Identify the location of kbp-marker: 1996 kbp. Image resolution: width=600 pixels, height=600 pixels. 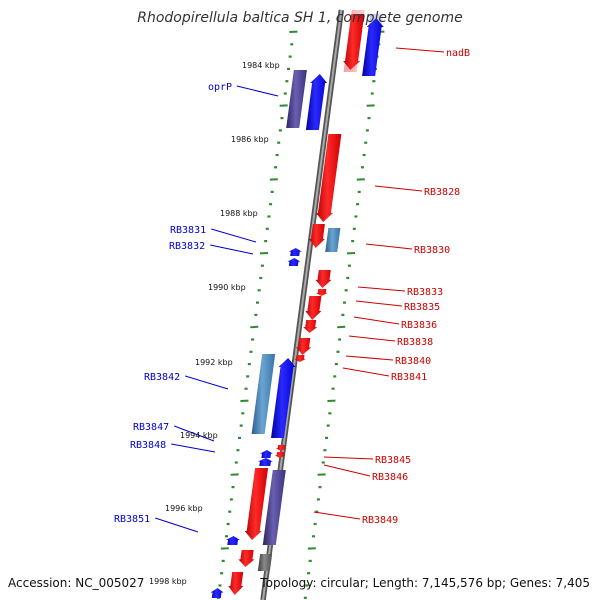
(184, 508).